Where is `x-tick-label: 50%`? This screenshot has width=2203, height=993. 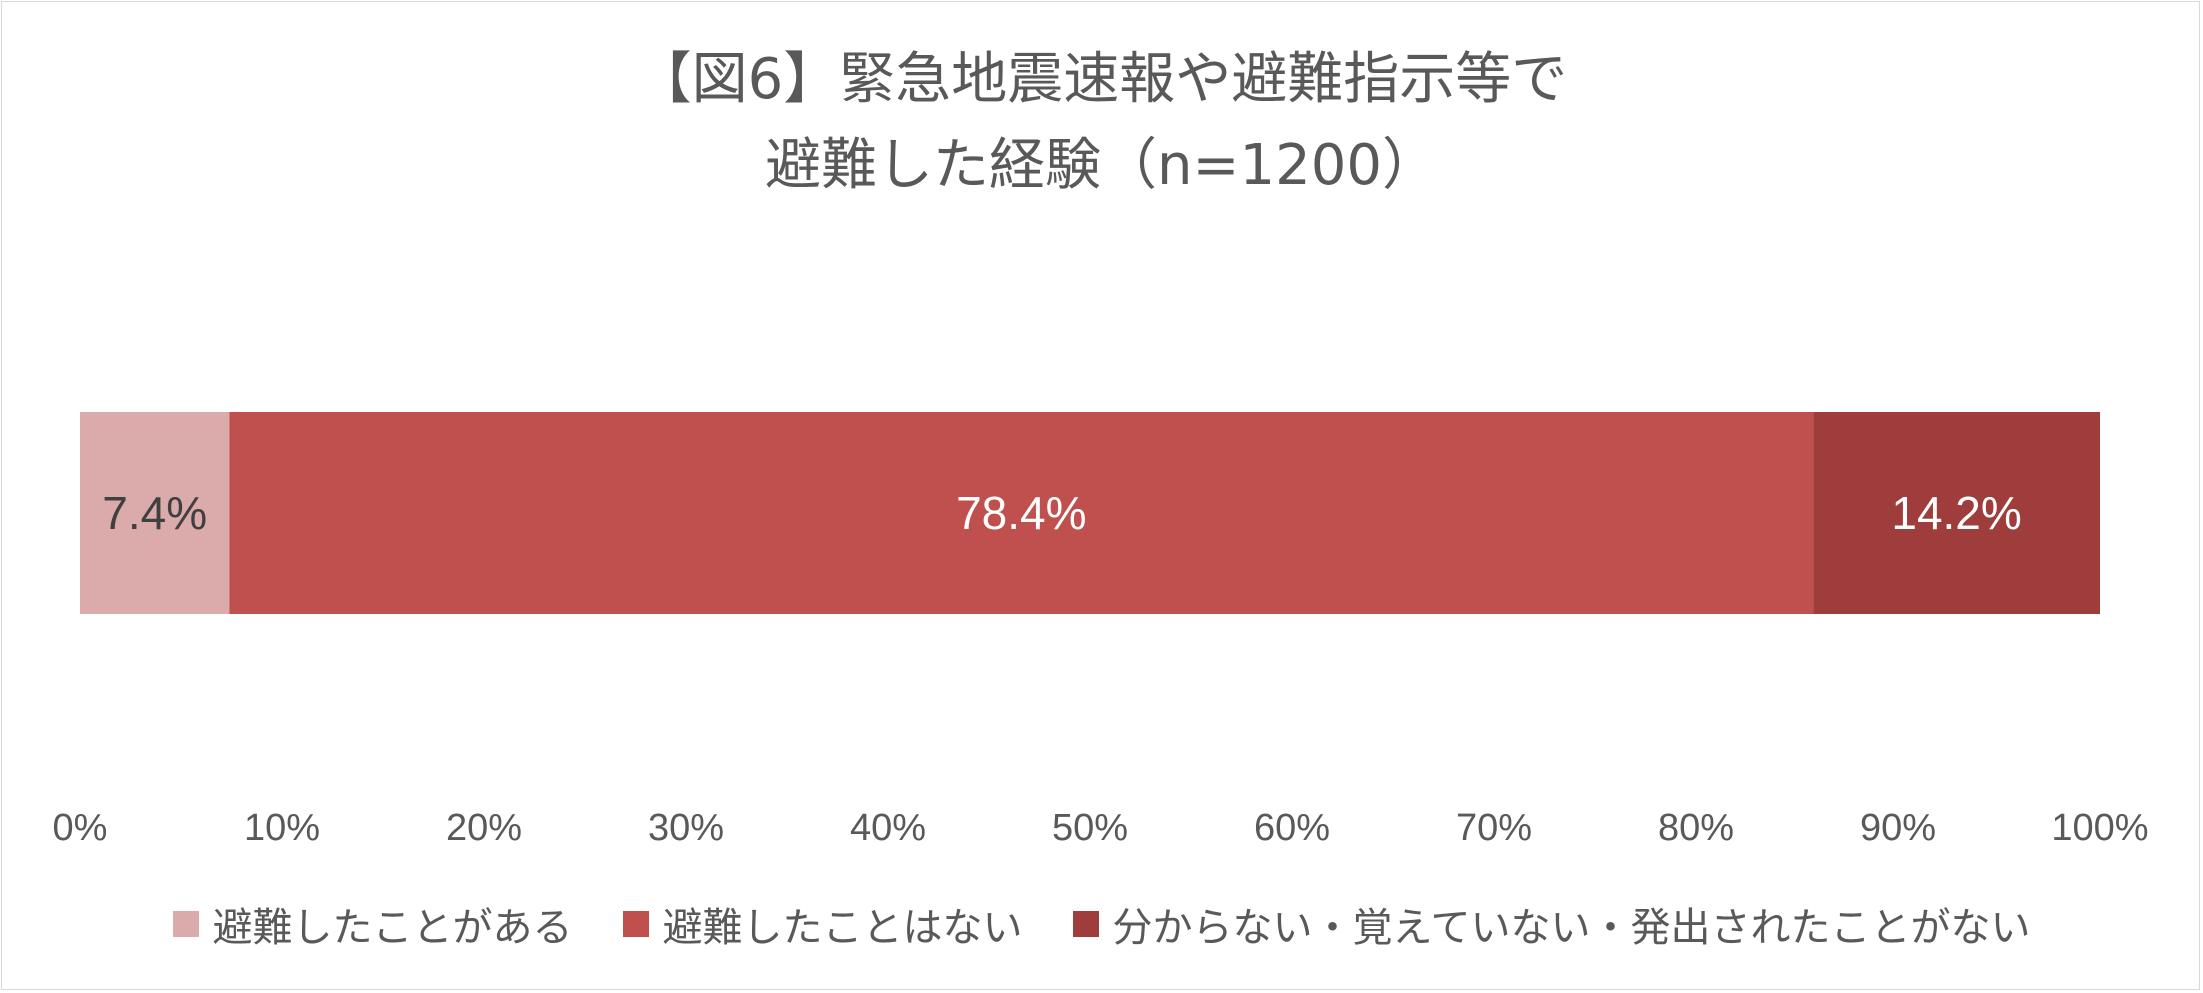 x-tick-label: 50% is located at coordinates (1090, 828).